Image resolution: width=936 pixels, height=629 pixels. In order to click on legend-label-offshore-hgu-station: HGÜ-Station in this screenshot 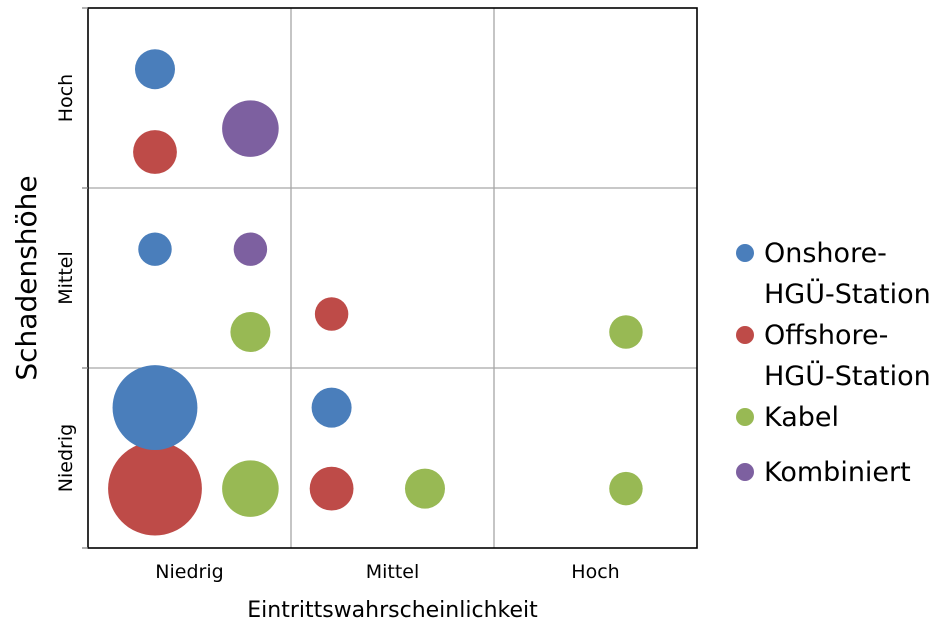, I will do `click(847, 376)`.